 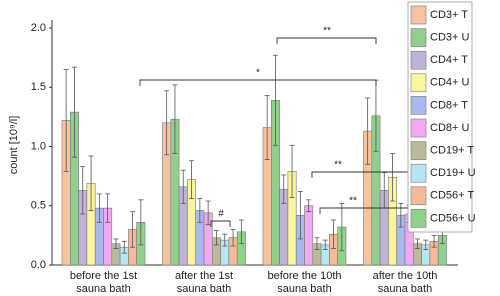 I want to click on x-tick-label-line: after the 1st, so click(x=204, y=276).